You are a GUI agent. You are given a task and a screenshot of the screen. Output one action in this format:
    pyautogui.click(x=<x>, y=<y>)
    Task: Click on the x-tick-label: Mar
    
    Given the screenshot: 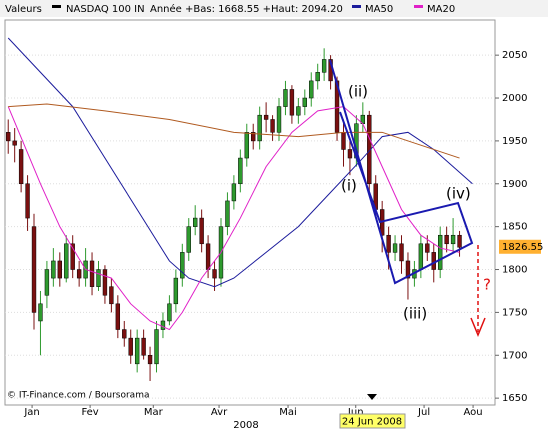 What is the action you would take?
    pyautogui.click(x=154, y=412)
    